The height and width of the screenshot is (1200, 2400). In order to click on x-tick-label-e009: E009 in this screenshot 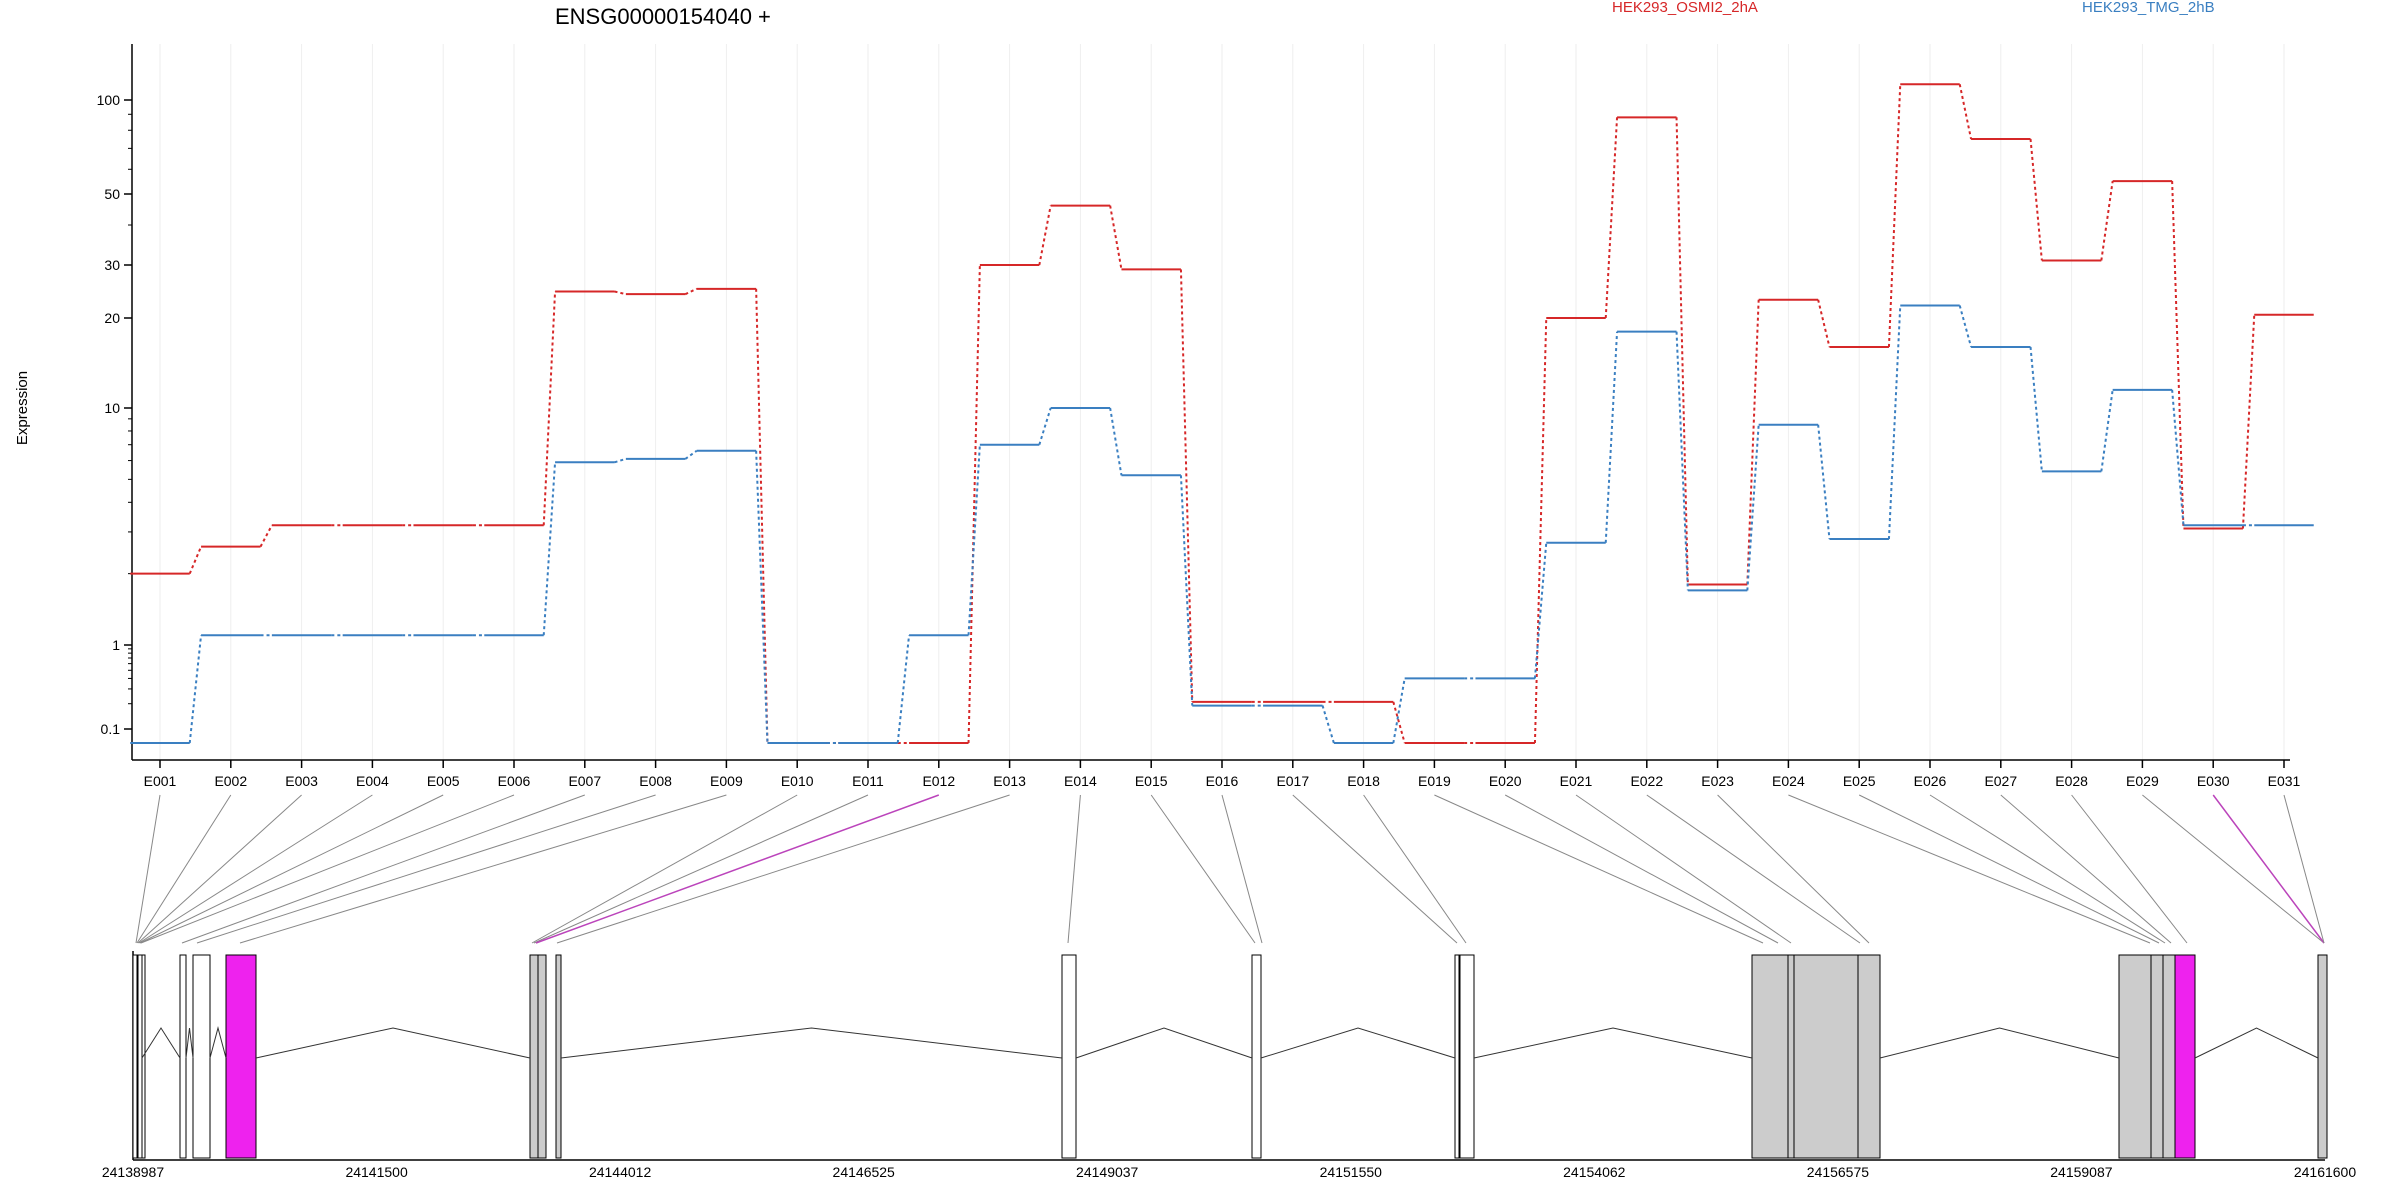, I will do `click(726, 781)`.